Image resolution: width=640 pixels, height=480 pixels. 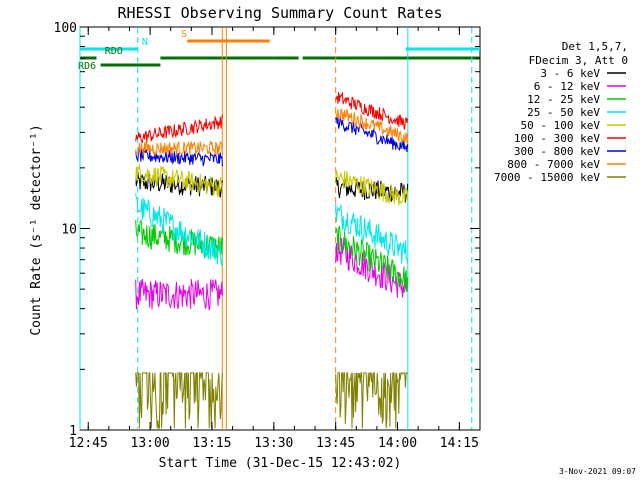 What do you see at coordinates (547, 177) in the screenshot?
I see `legend-entry: 7000 - 15000 keV` at bounding box center [547, 177].